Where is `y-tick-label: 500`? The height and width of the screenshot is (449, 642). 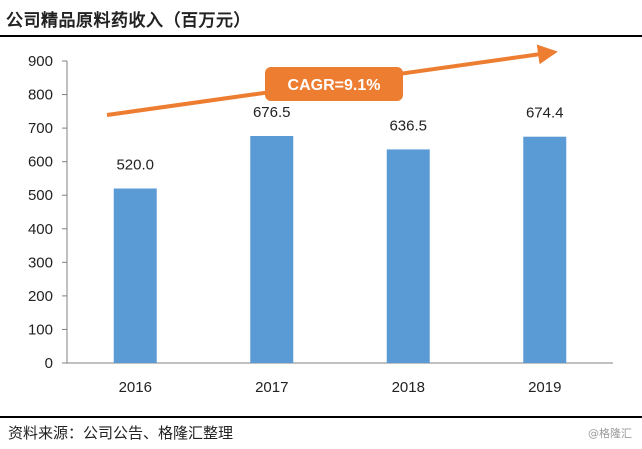
y-tick-label: 500 is located at coordinates (40, 195).